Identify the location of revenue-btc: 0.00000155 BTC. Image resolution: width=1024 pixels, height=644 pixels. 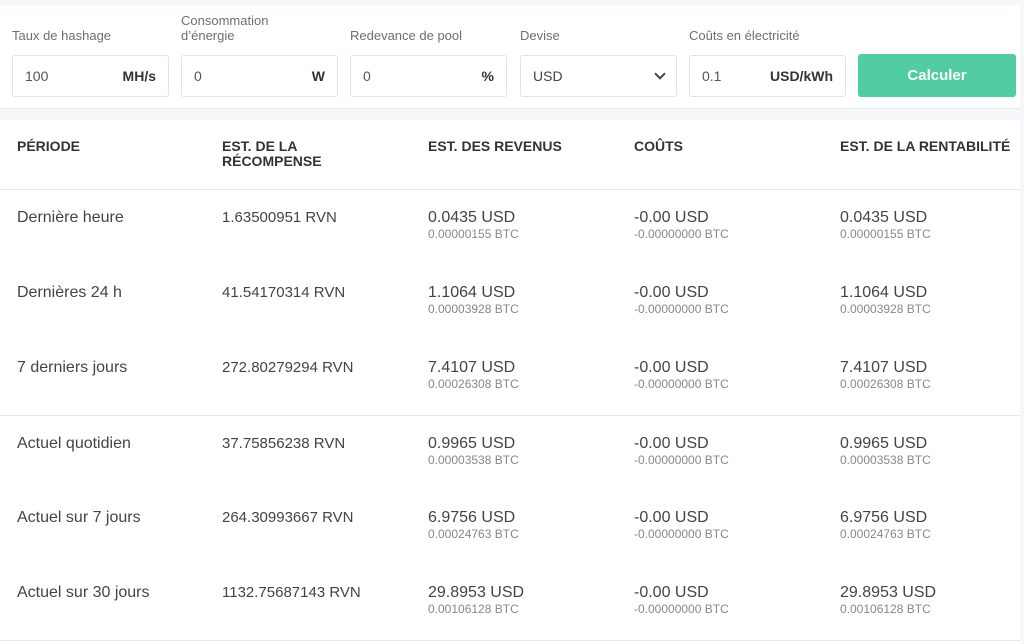
(473, 234).